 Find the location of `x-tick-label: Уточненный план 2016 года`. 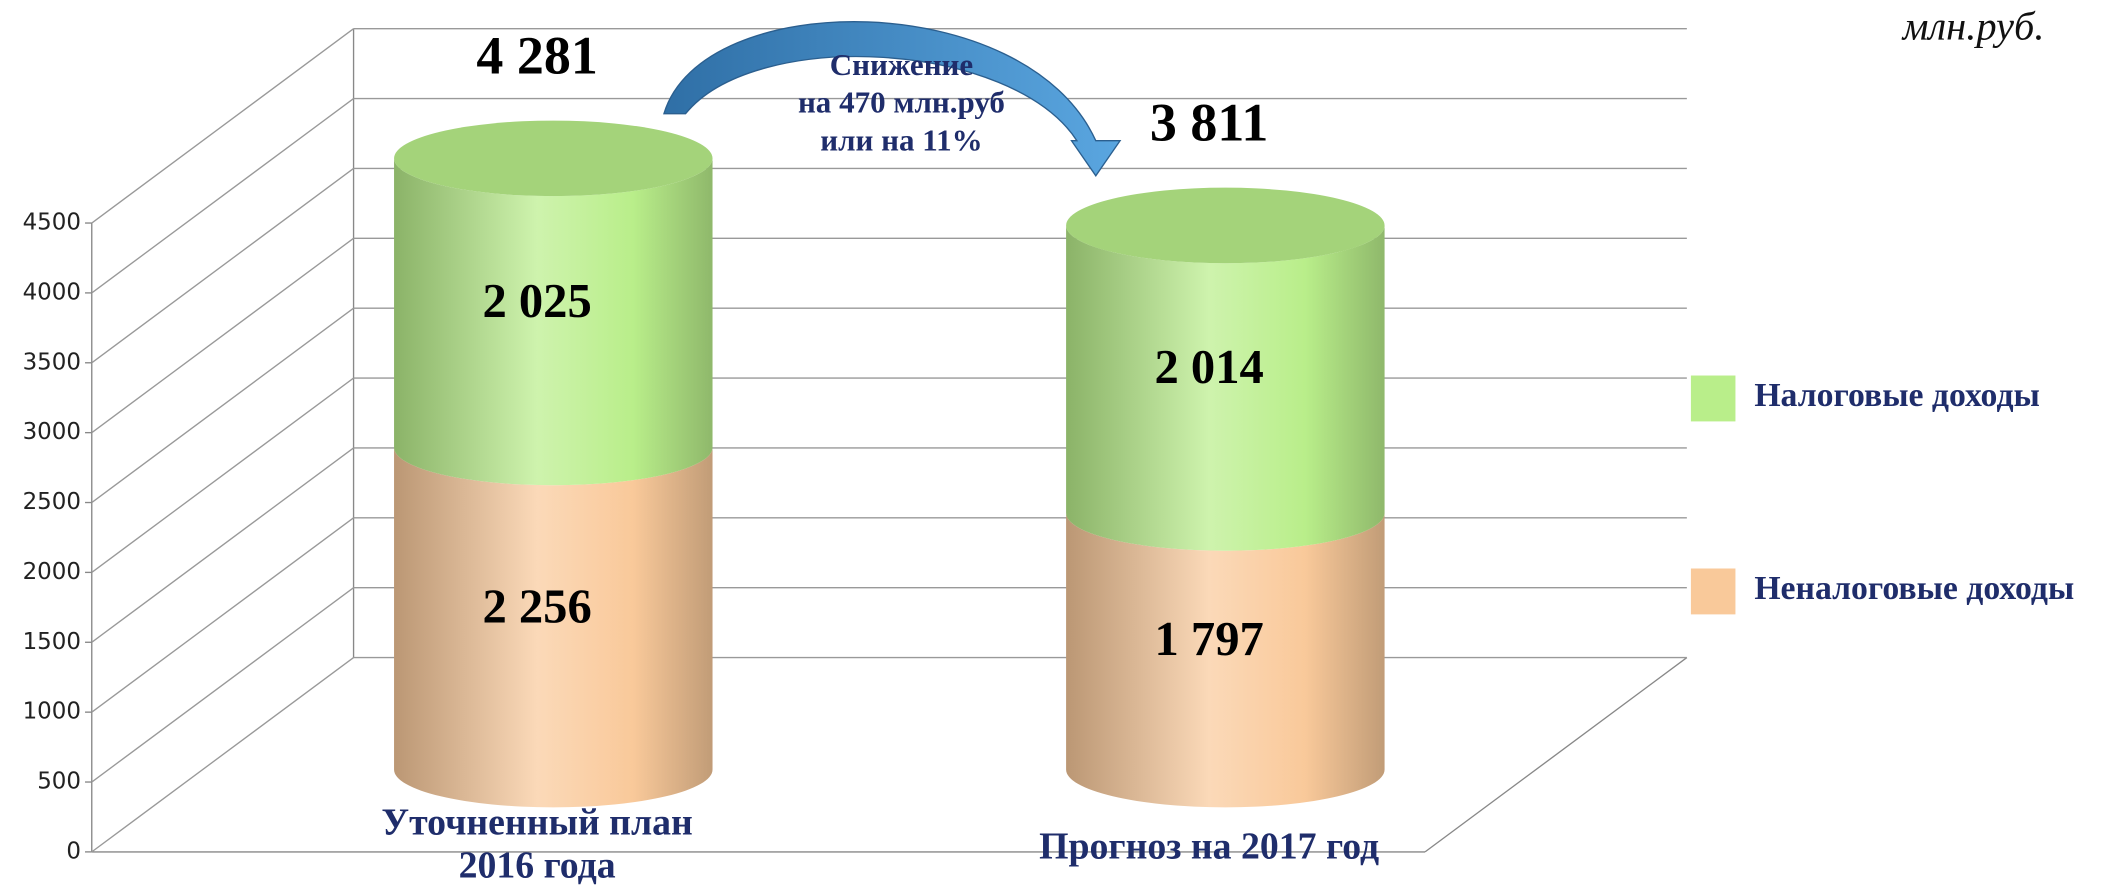

x-tick-label: Уточненный план 2016 года is located at coordinates (537, 843).